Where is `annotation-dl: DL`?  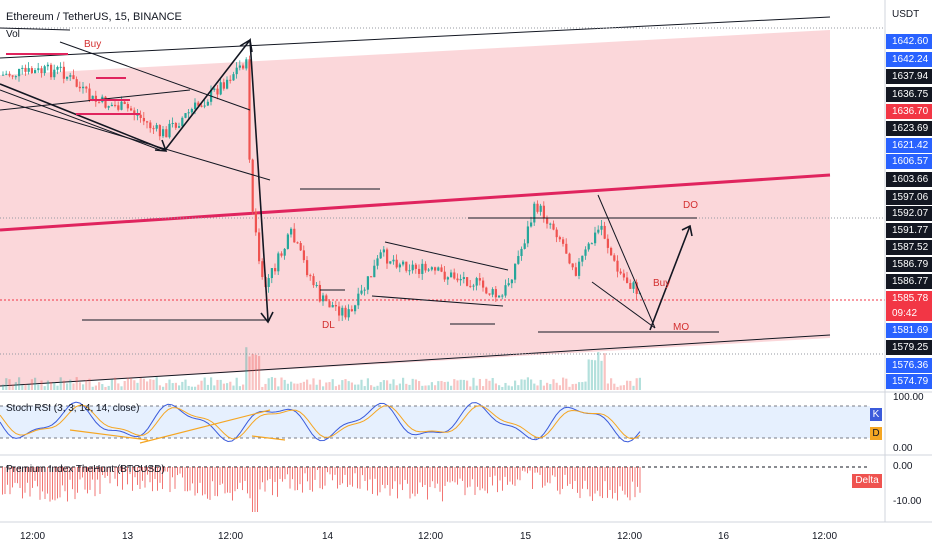 annotation-dl: DL is located at coordinates (328, 325).